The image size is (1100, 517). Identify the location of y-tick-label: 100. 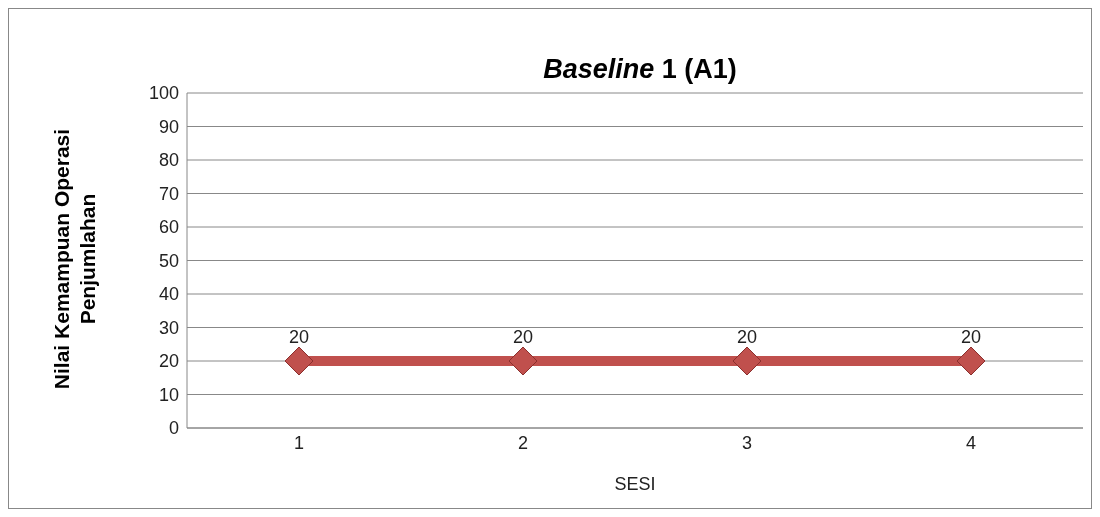
(163, 93).